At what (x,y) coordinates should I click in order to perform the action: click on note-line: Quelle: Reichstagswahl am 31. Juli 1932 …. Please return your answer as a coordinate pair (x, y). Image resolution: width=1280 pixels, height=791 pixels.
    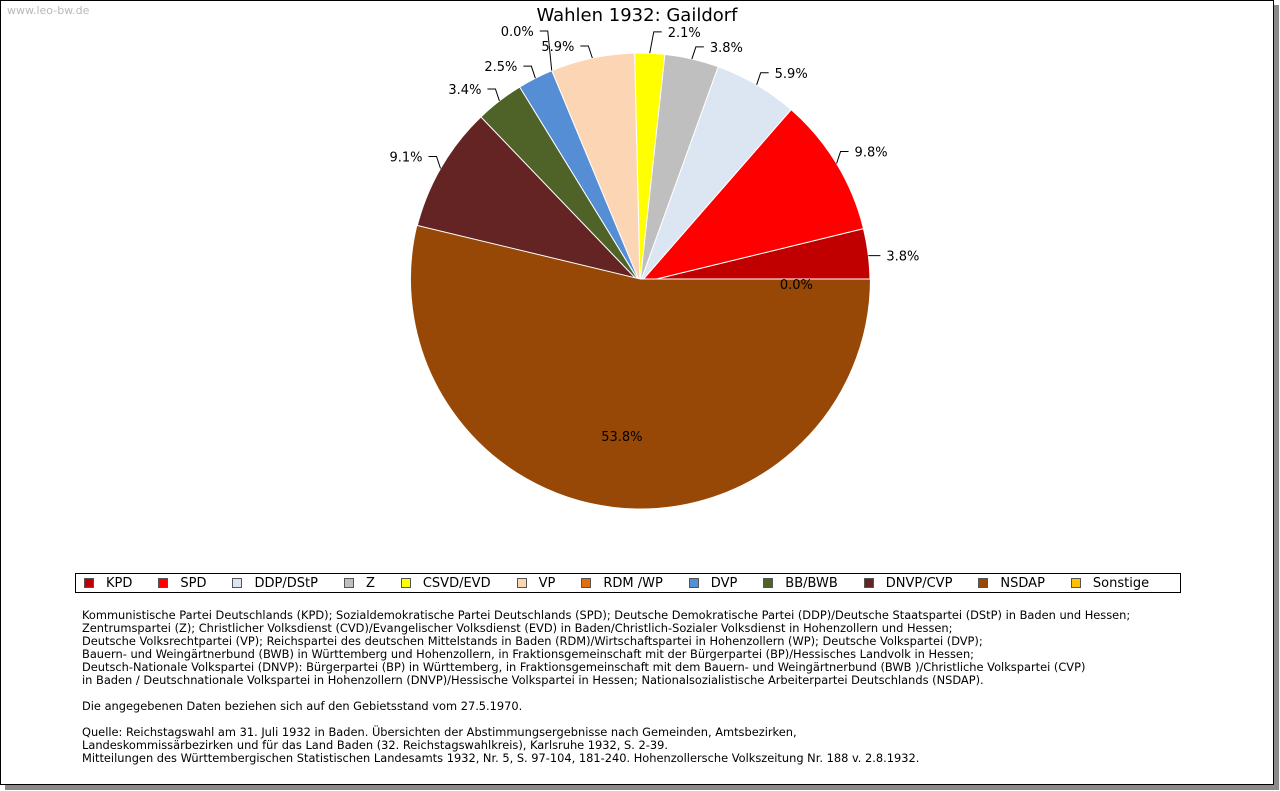
    Looking at the image, I should click on (439, 732).